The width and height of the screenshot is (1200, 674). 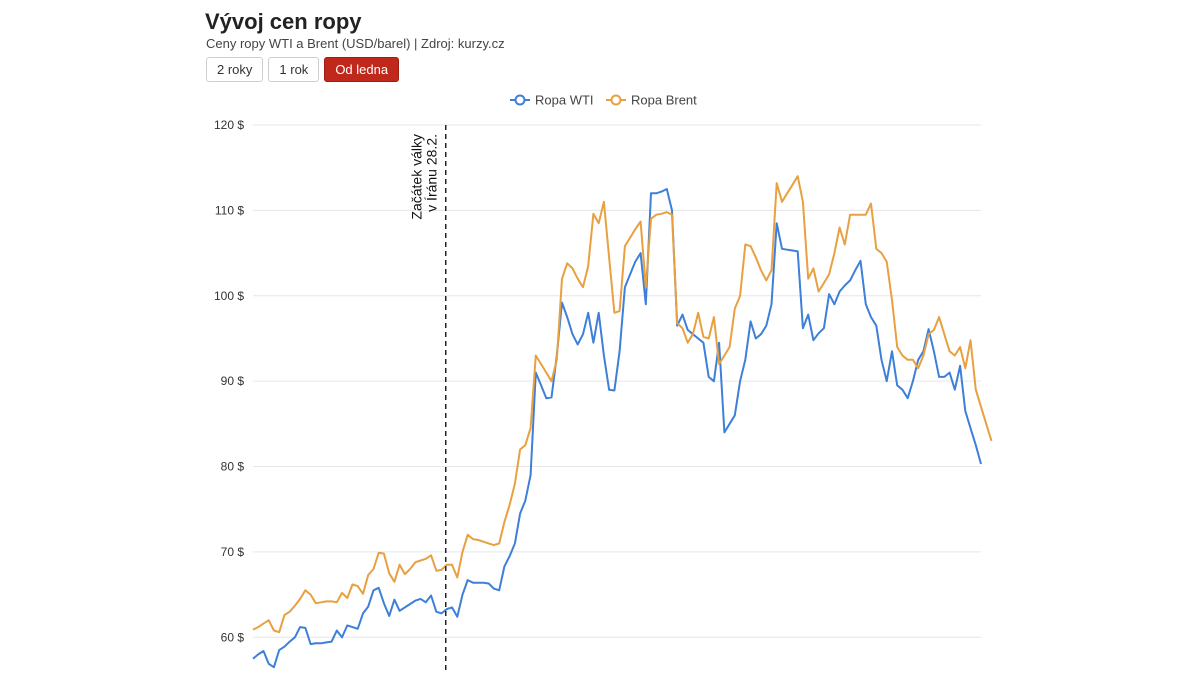 I want to click on y-tick-label: 60 $, so click(x=233, y=637).